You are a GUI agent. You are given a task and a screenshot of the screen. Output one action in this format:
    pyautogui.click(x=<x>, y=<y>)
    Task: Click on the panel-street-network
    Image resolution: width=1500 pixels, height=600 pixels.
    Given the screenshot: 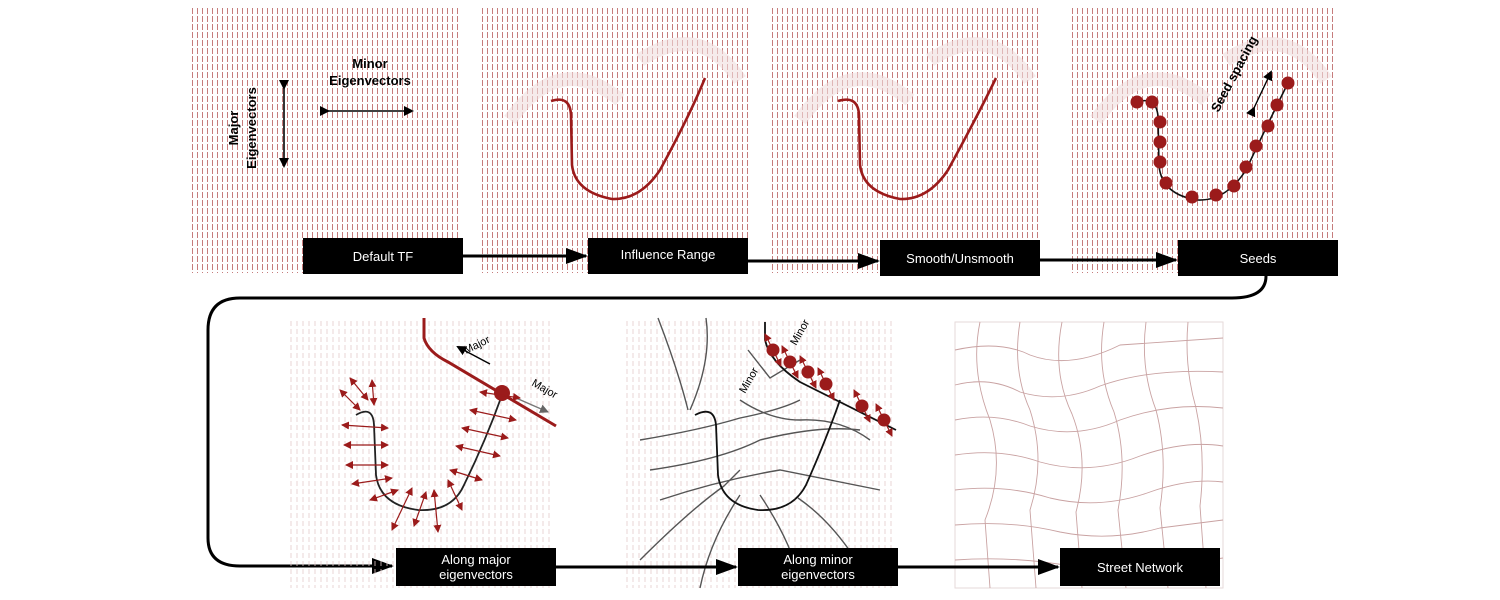 What is the action you would take?
    pyautogui.click(x=1089, y=455)
    